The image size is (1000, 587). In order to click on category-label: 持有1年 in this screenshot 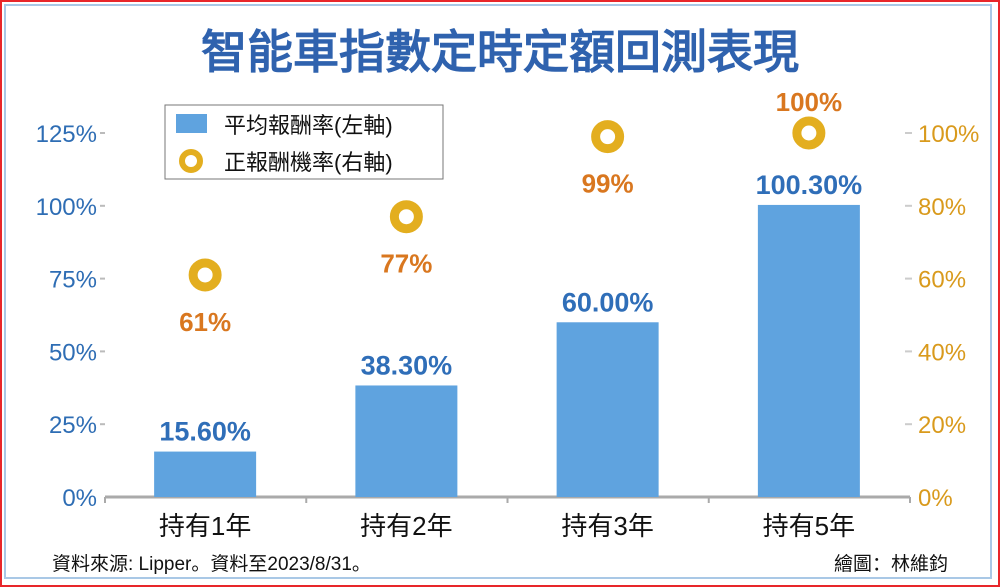, I will do `click(205, 526)`.